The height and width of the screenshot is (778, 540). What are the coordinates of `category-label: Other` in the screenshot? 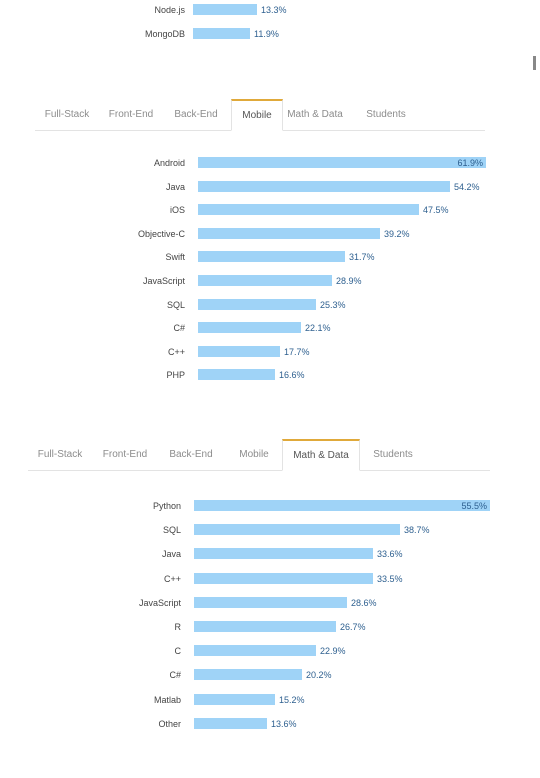 It's located at (169, 724).